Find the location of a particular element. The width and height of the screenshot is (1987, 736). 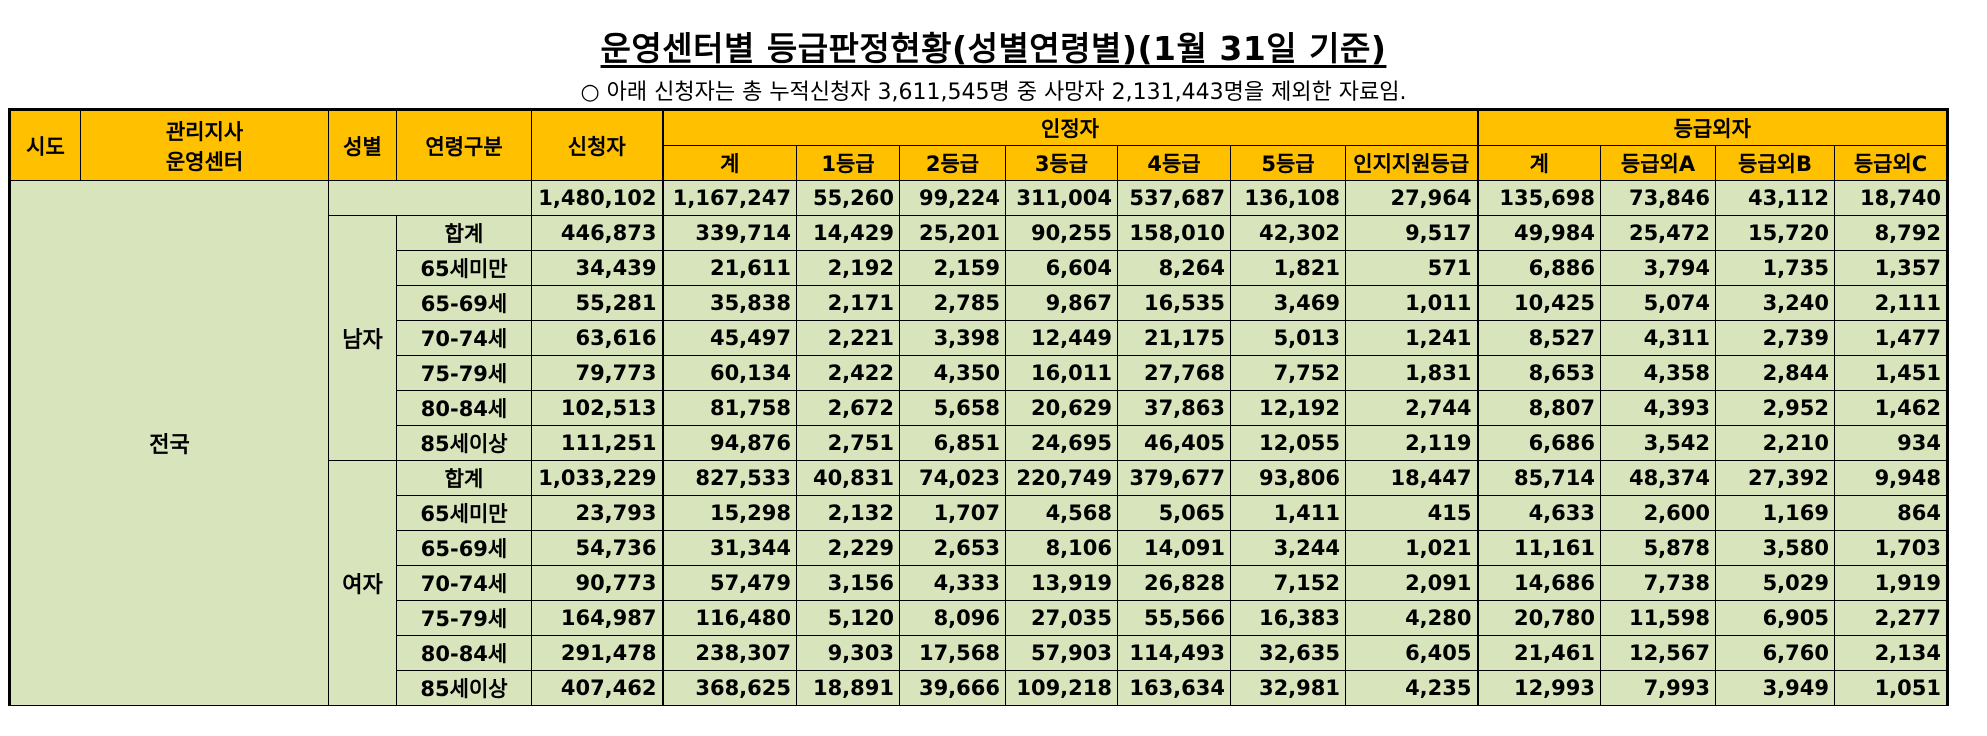

value-cell: 1,033,229 is located at coordinates (597, 478).